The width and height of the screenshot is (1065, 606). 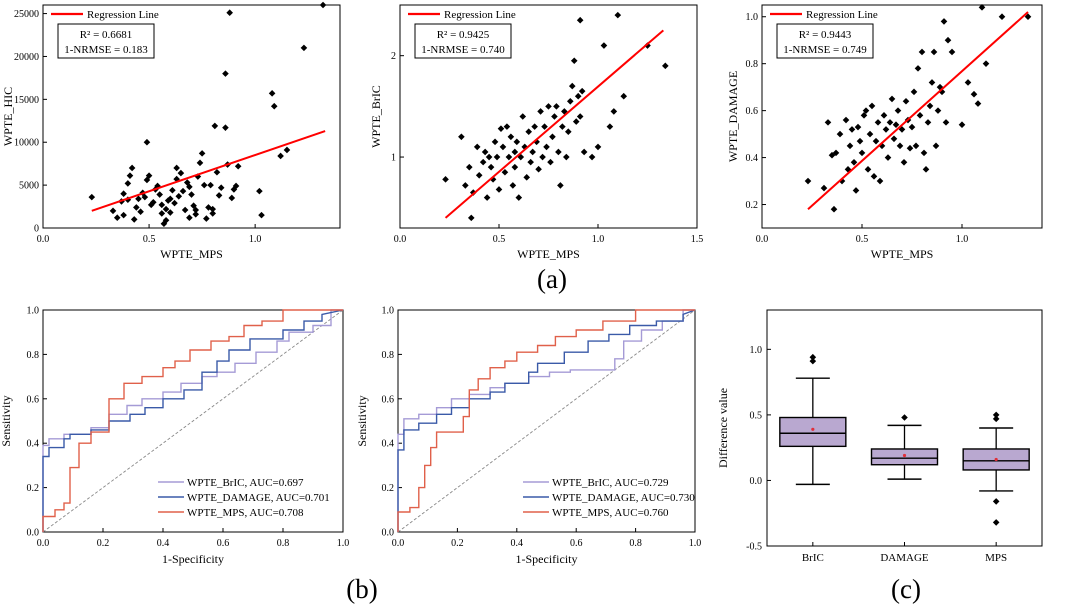 I want to click on legend-label: WPTE_BrIC, AUC=0.729, so click(x=610, y=483).